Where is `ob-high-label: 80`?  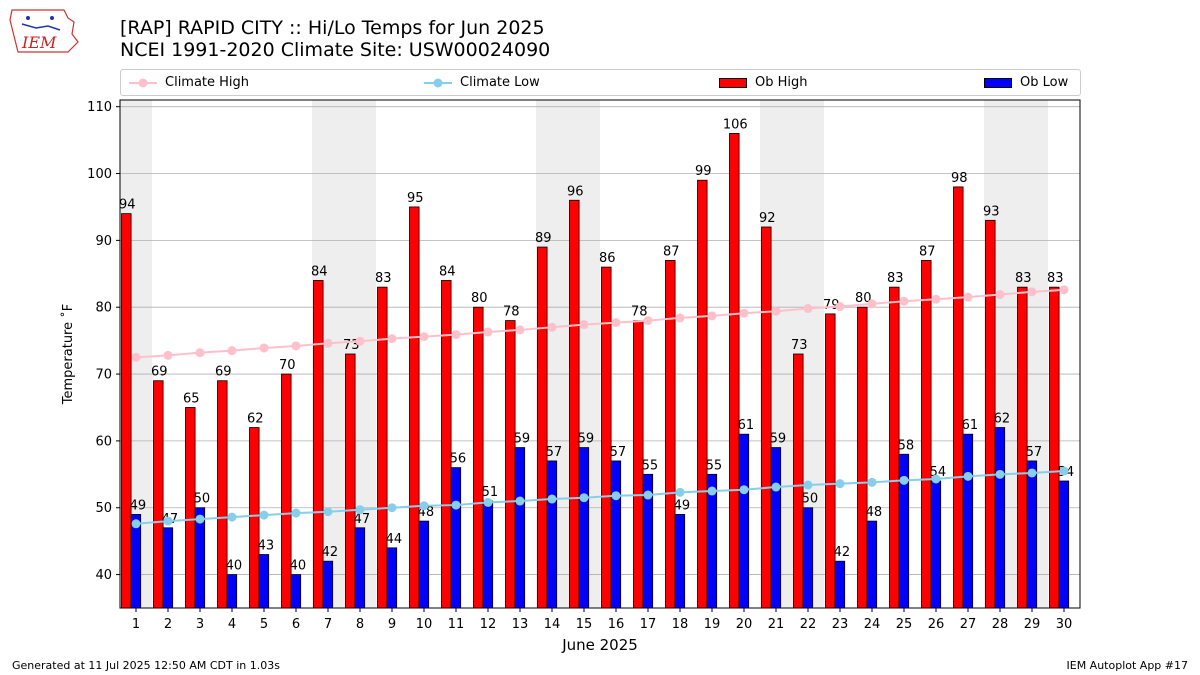 ob-high-label: 80 is located at coordinates (479, 298).